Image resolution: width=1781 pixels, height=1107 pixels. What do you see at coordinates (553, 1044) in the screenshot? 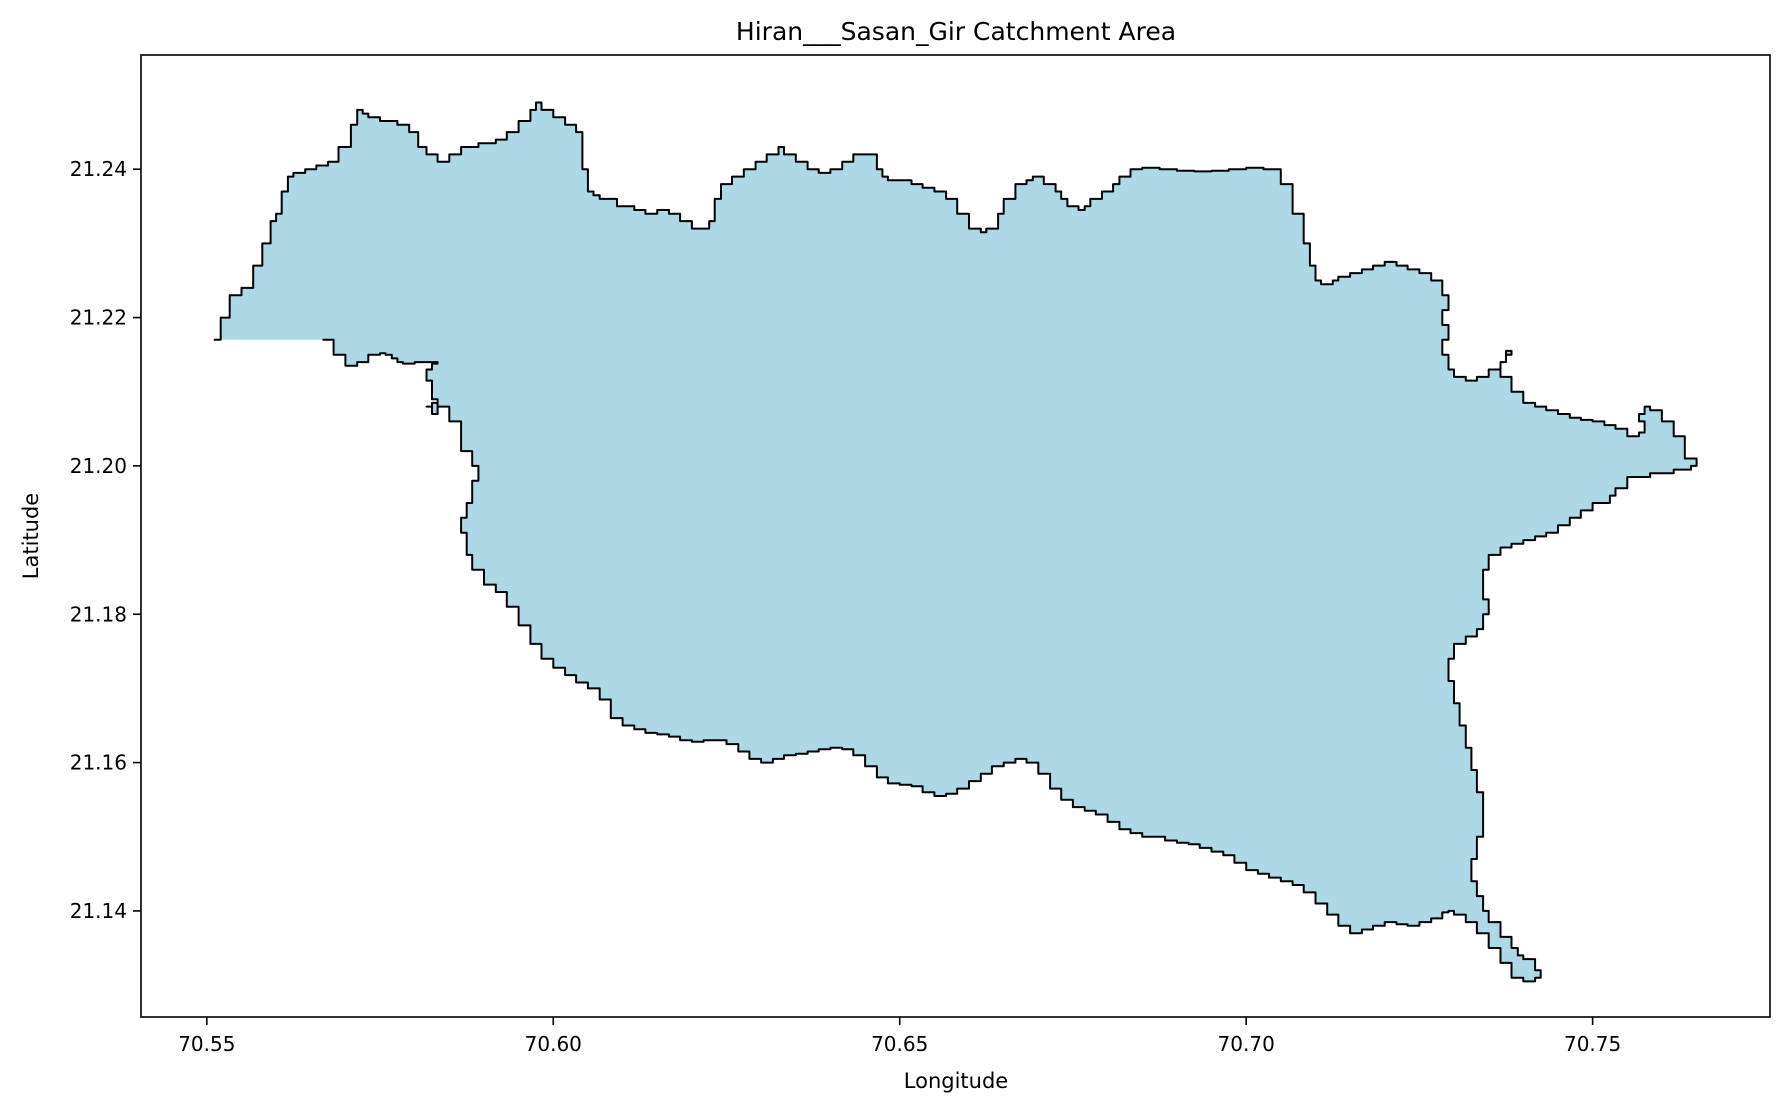
I see `x-tick-label: 70.60` at bounding box center [553, 1044].